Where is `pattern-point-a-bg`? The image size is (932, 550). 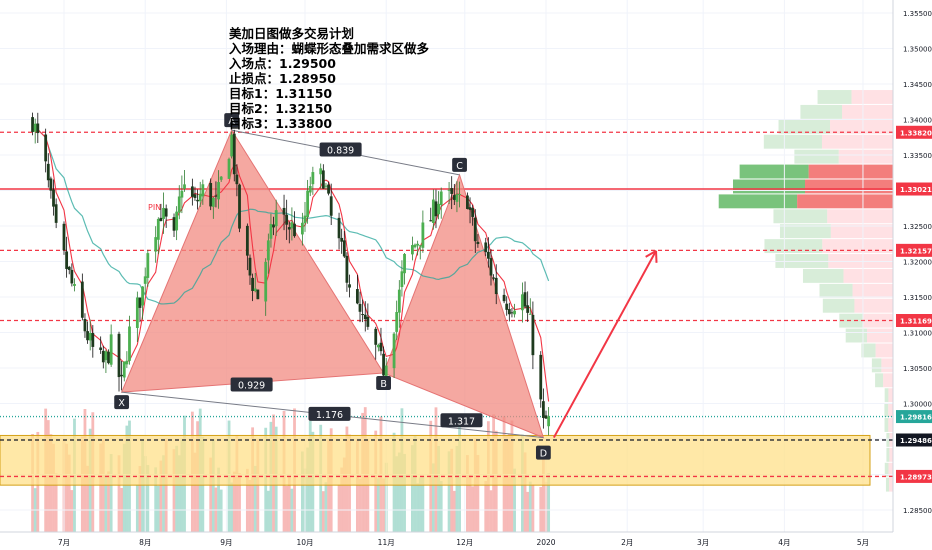
pattern-point-a-bg is located at coordinates (232, 120).